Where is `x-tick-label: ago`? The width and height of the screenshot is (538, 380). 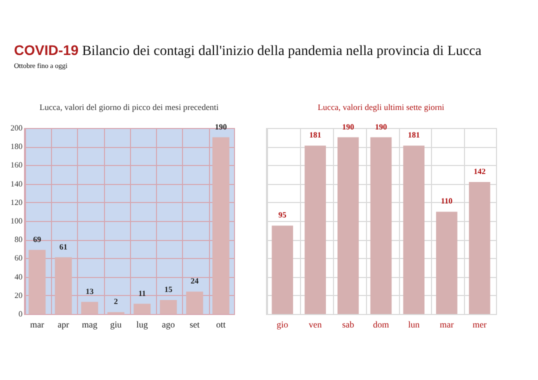 x-tick-label: ago is located at coordinates (169, 325).